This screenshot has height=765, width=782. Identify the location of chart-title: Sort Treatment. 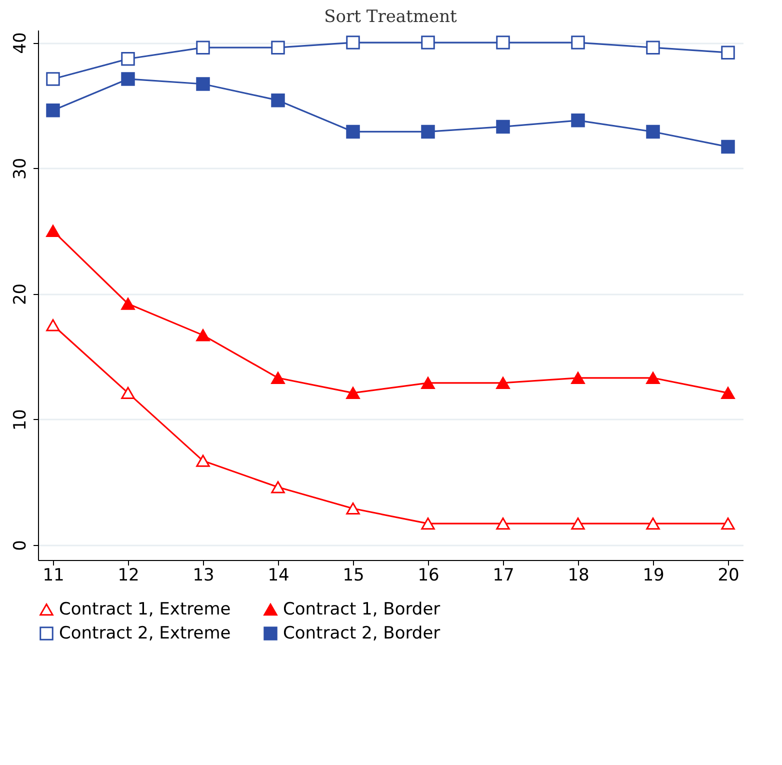
(391, 17).